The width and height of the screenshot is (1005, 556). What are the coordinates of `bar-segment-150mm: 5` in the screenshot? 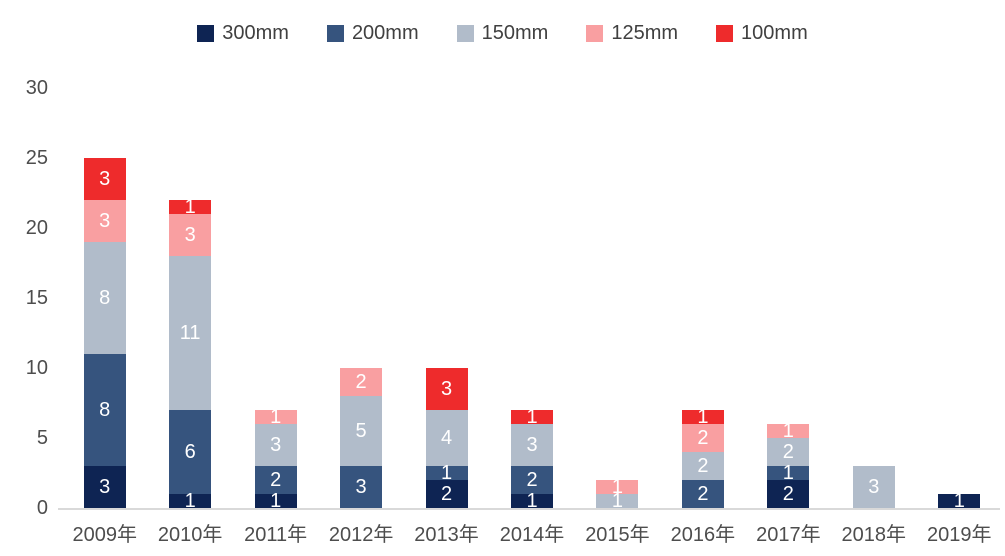 It's located at (361, 431).